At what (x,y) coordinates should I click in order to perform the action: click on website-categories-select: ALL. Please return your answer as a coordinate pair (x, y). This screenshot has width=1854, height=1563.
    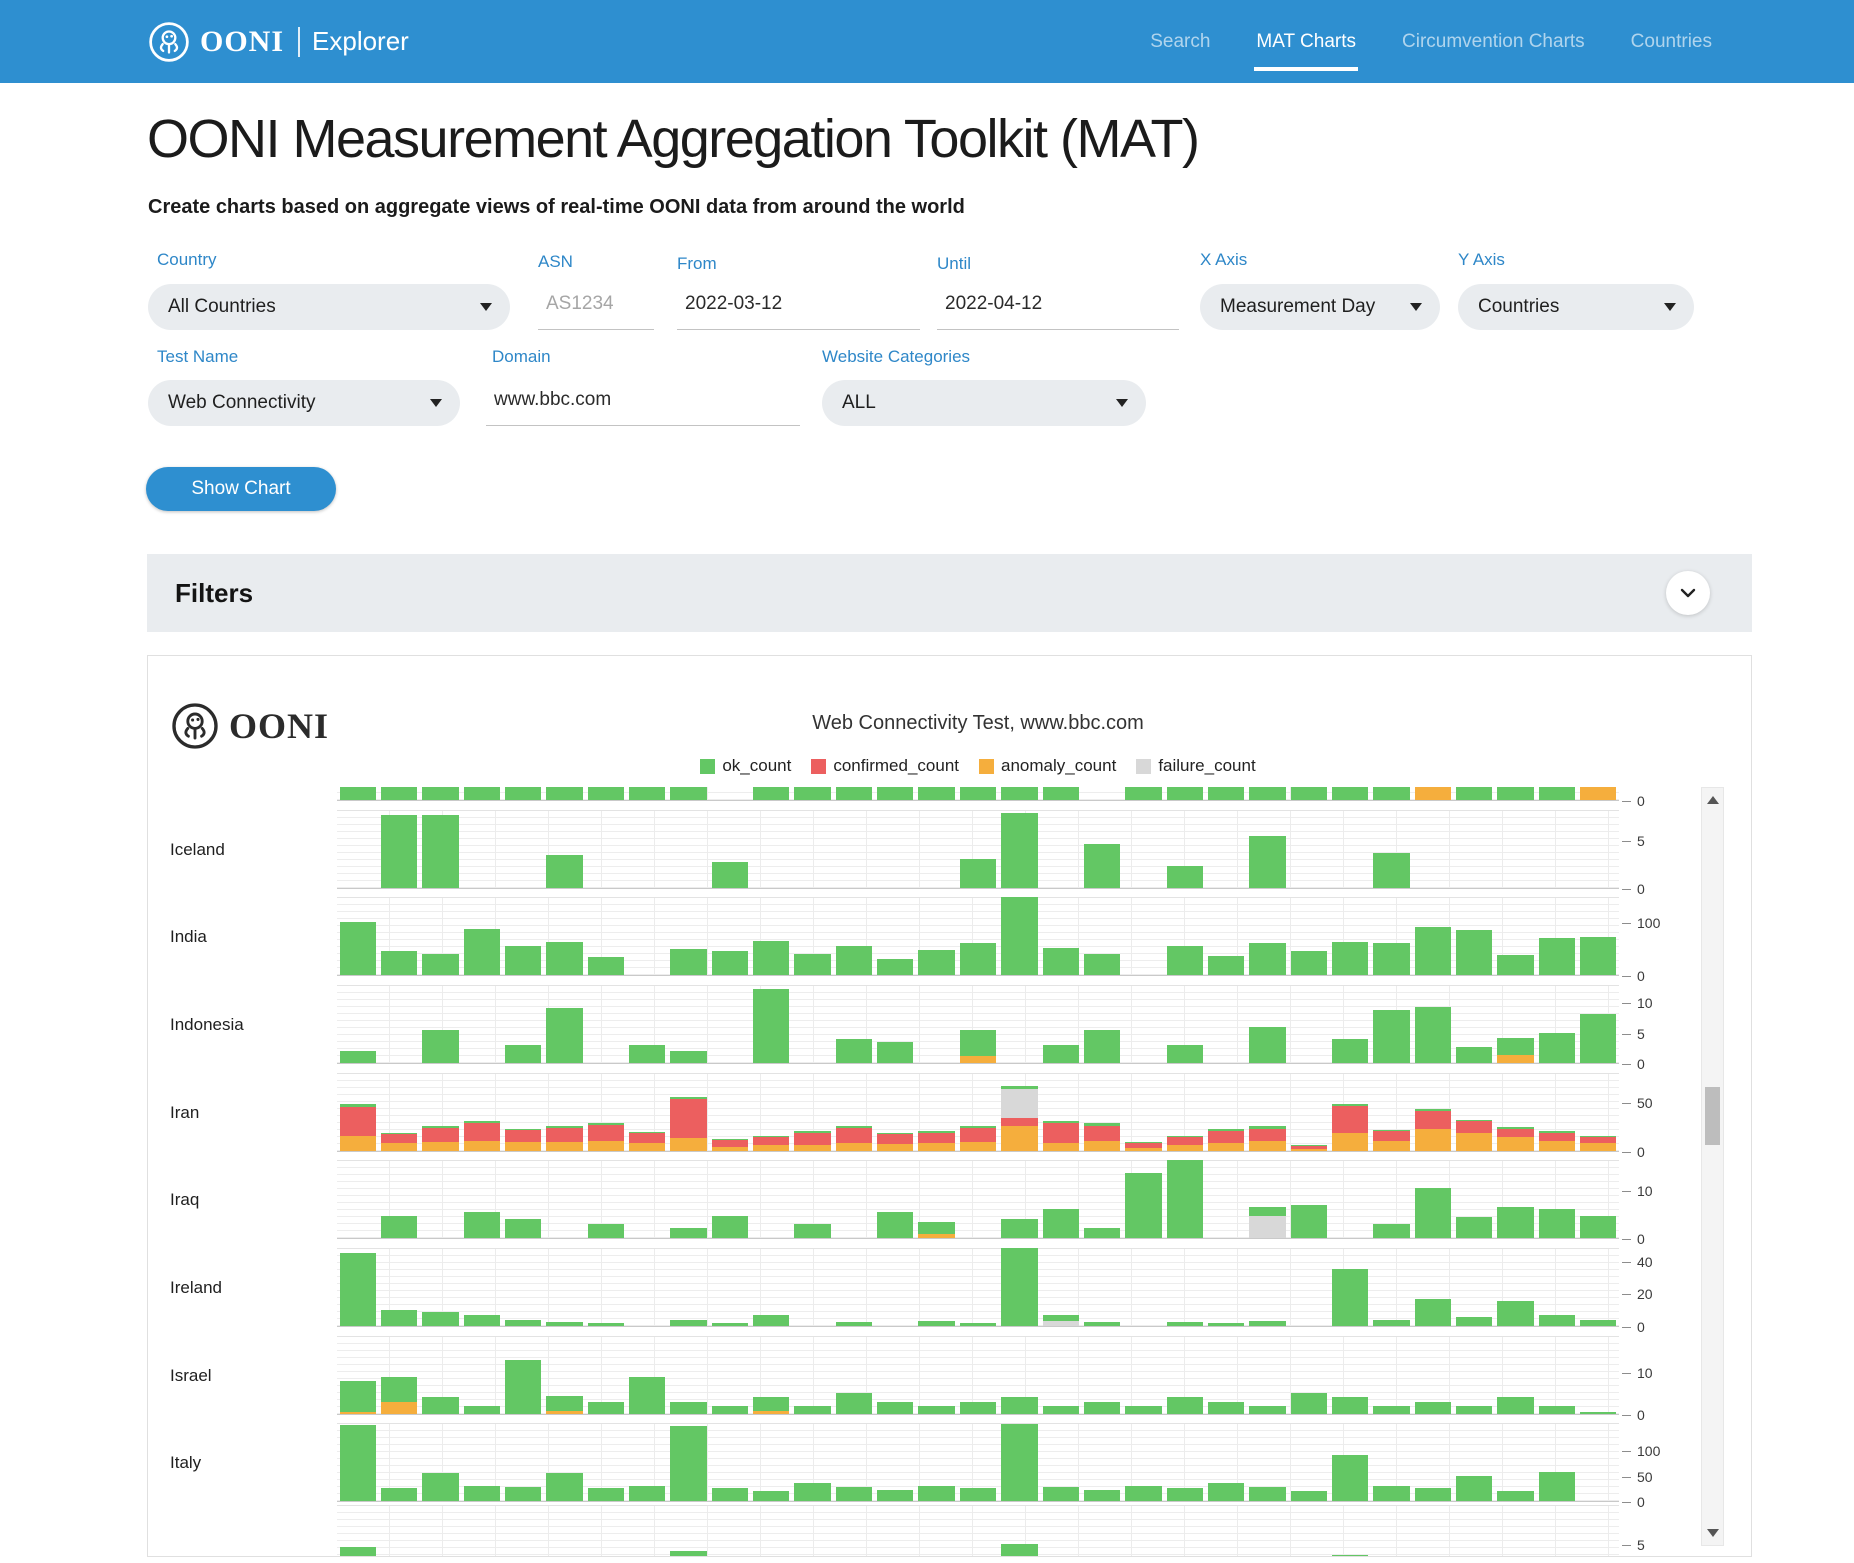
    Looking at the image, I should click on (984, 403).